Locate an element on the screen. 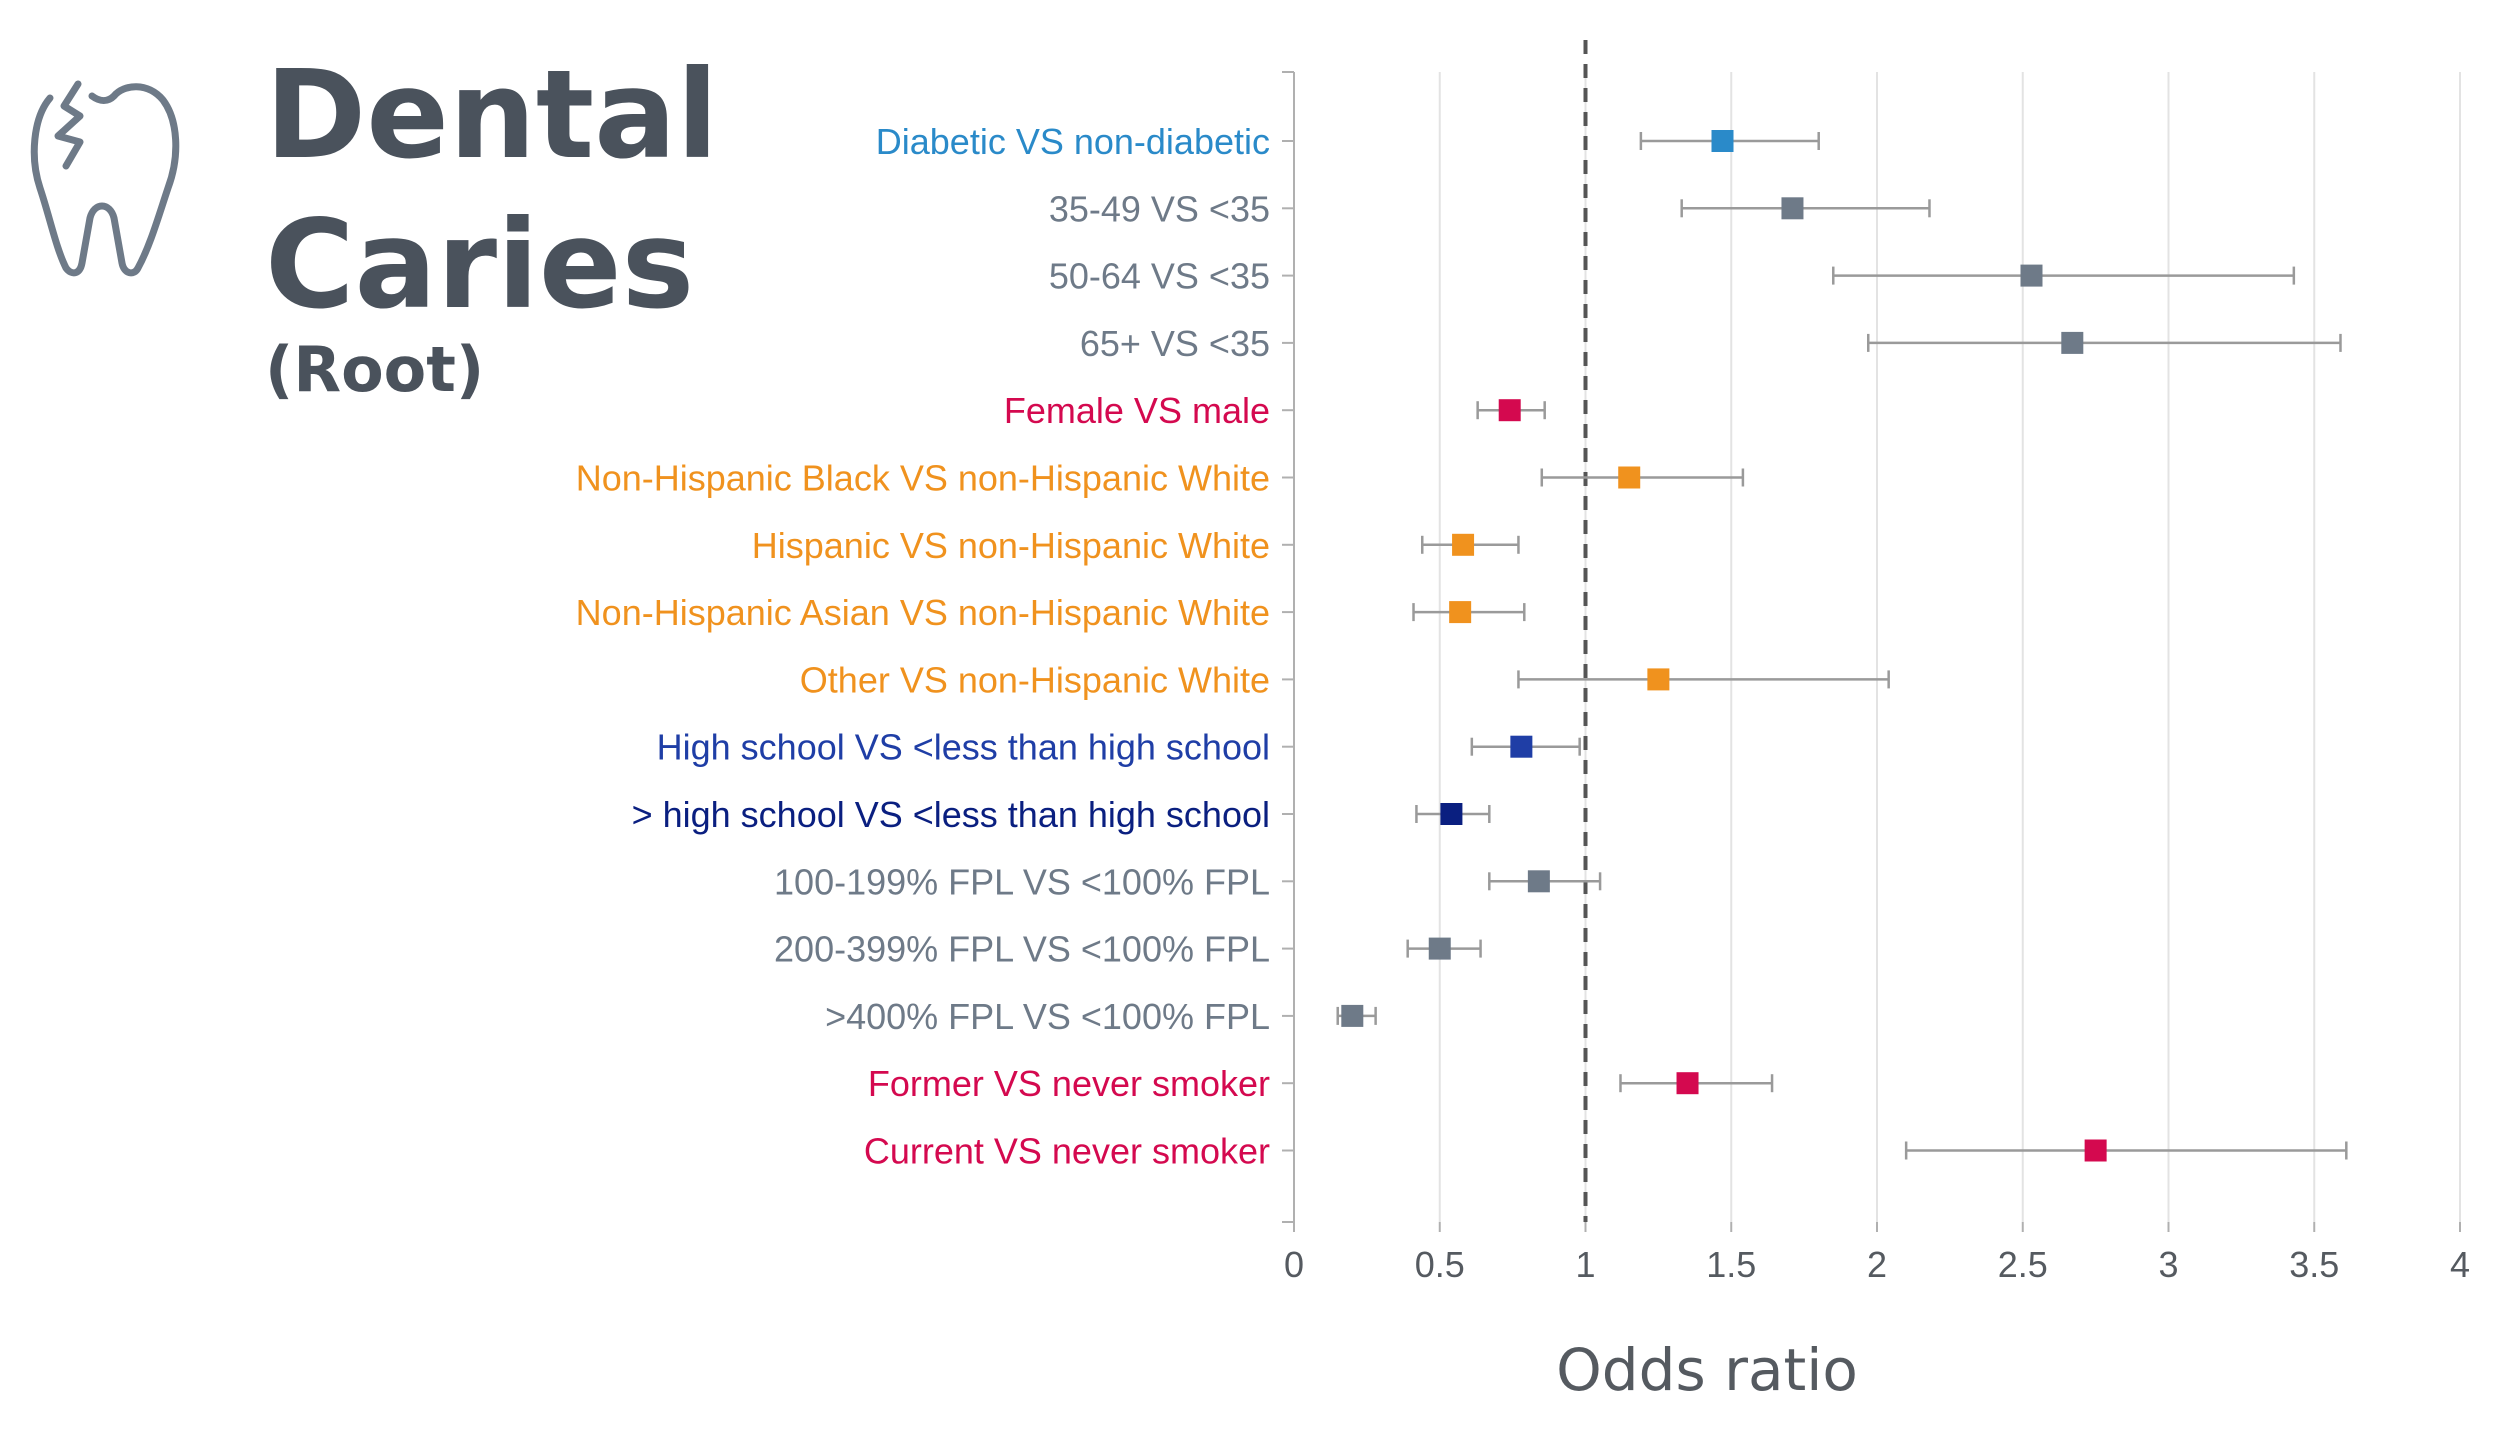 This screenshot has height=1438, width=2500. forest-row: Diabetic VS non-diabetic is located at coordinates (1348, 141).